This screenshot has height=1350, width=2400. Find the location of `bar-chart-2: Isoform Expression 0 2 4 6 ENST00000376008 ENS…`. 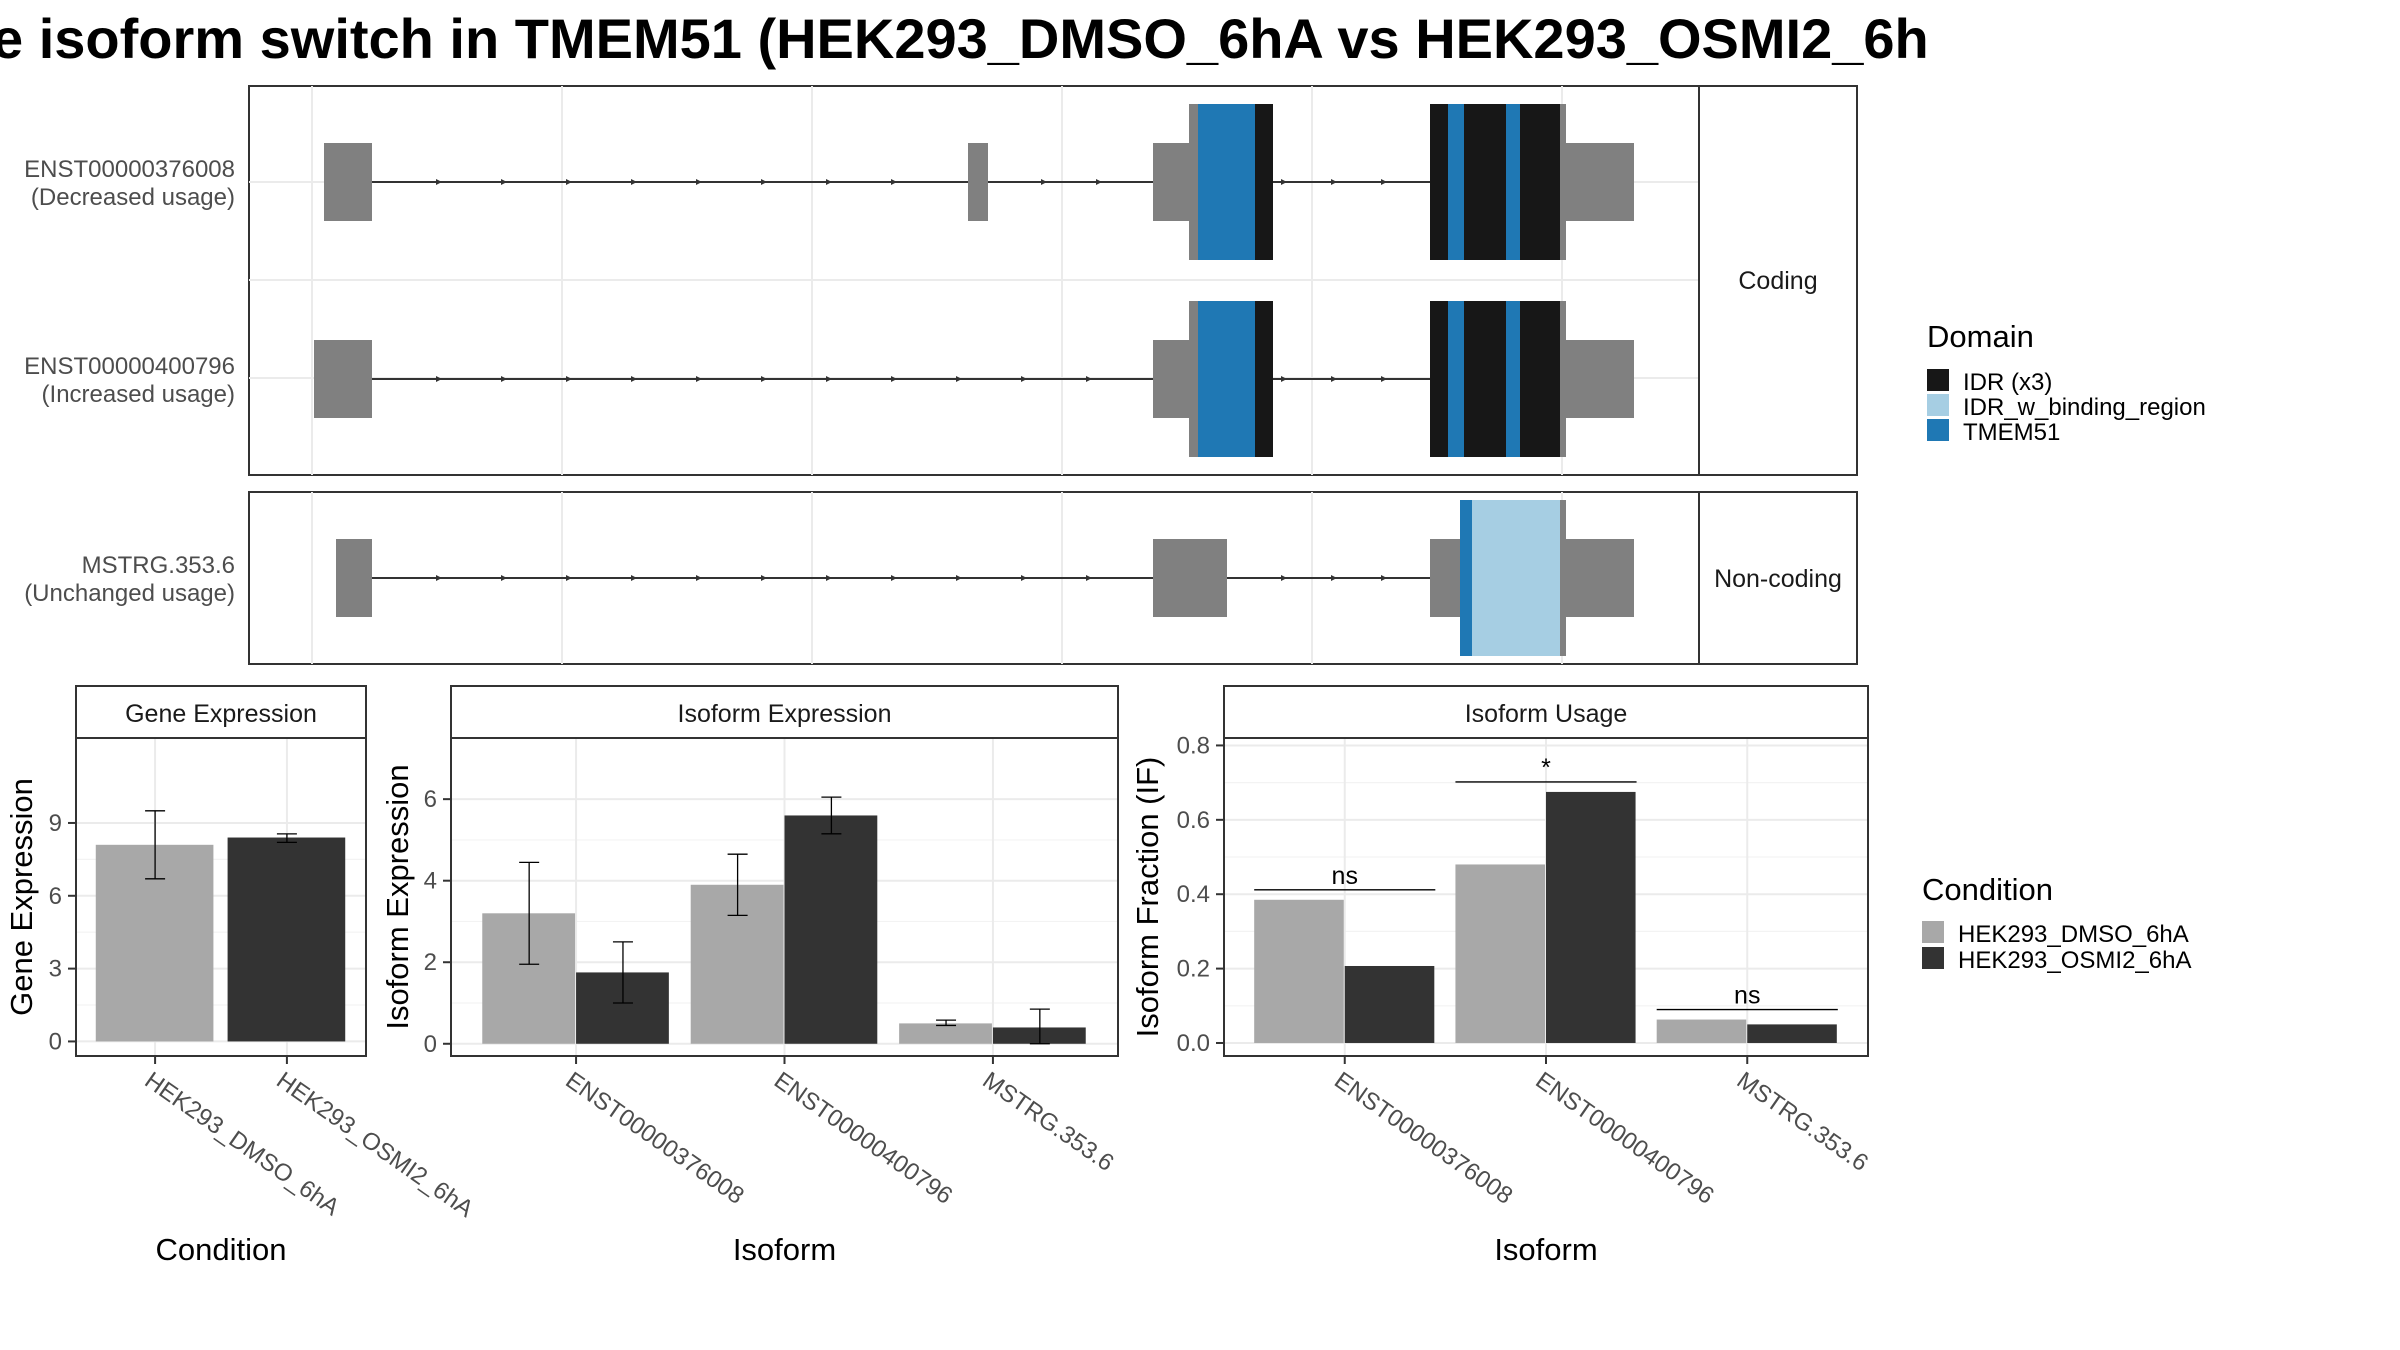

bar-chart-2: Isoform Expression 0 2 4 6 ENST00000376008 ENS… is located at coordinates (749, 976).